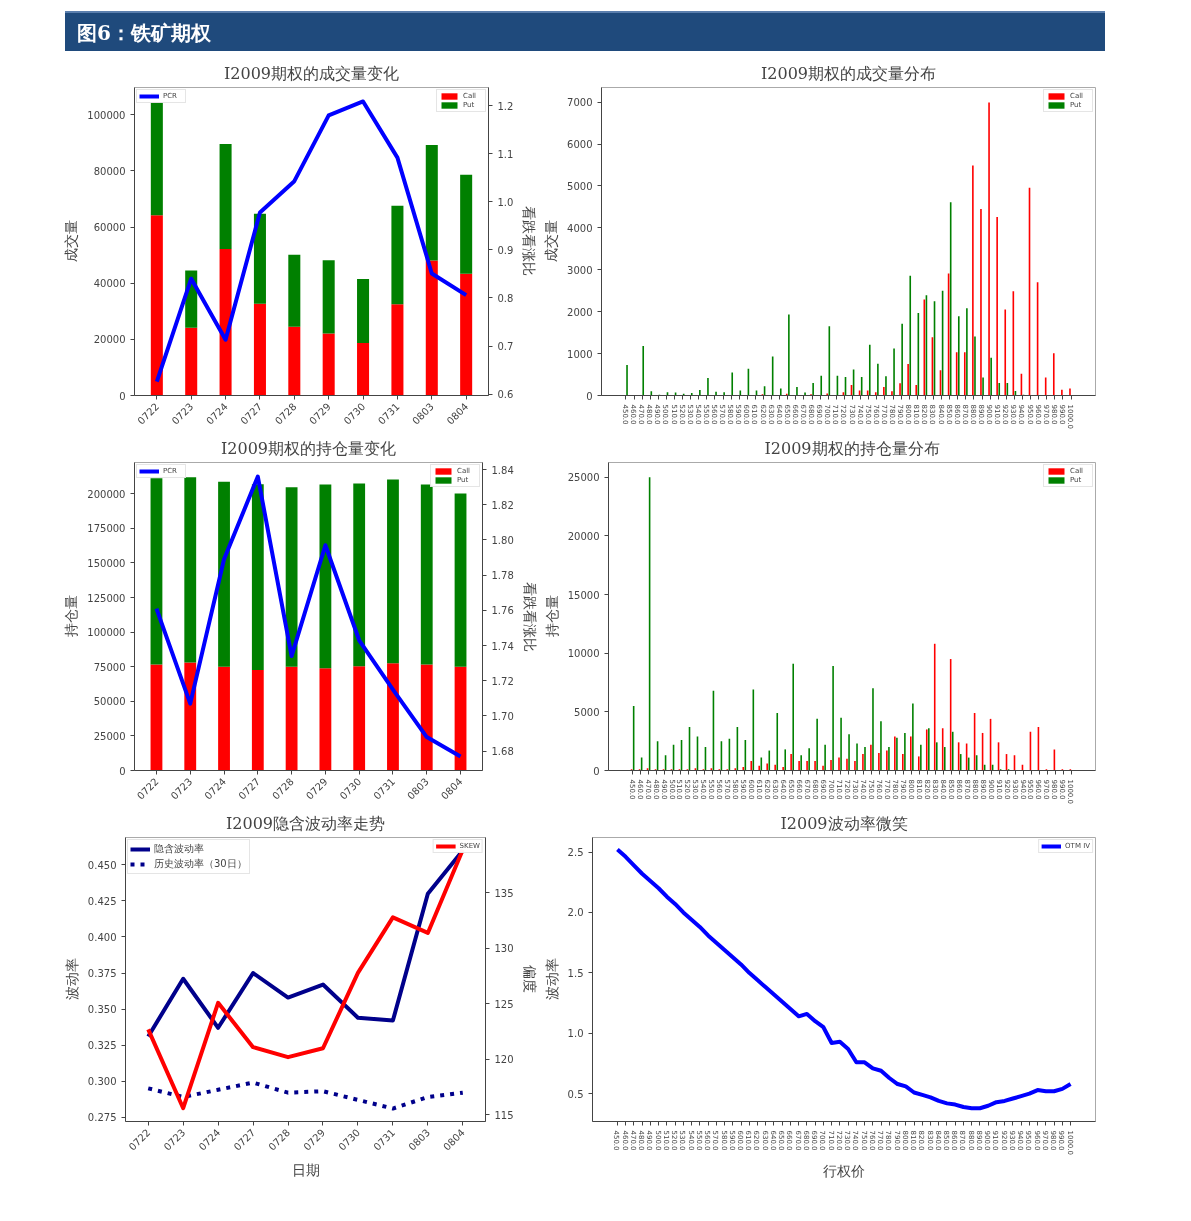 This screenshot has width=1191, height=1221. What do you see at coordinates (505, 106) in the screenshot?
I see `y2-tick-label: 1.2` at bounding box center [505, 106].